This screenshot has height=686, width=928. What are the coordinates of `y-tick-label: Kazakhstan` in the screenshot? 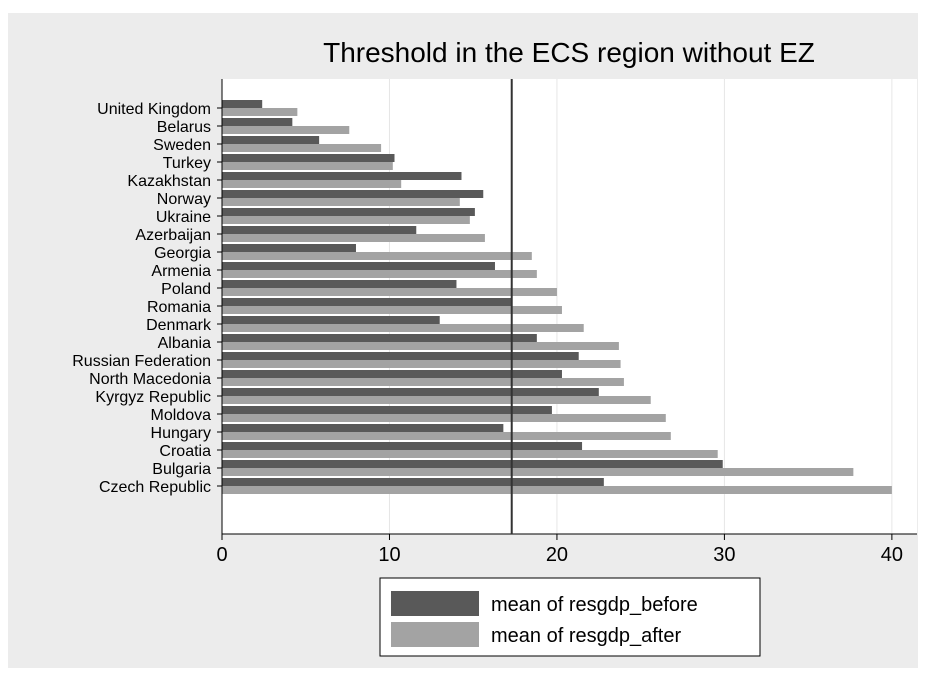 It's located at (169, 181).